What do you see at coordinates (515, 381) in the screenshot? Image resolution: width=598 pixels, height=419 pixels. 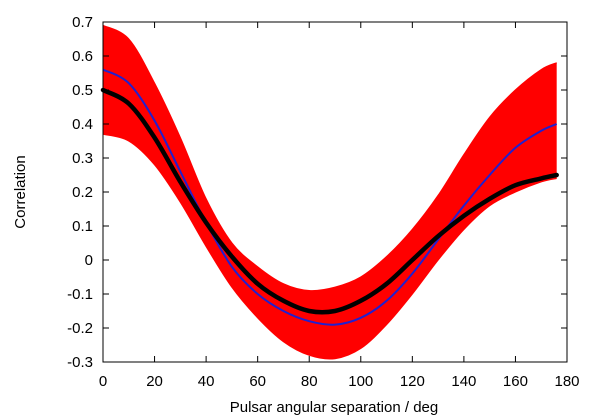 I see `x-tick-label: 160` at bounding box center [515, 381].